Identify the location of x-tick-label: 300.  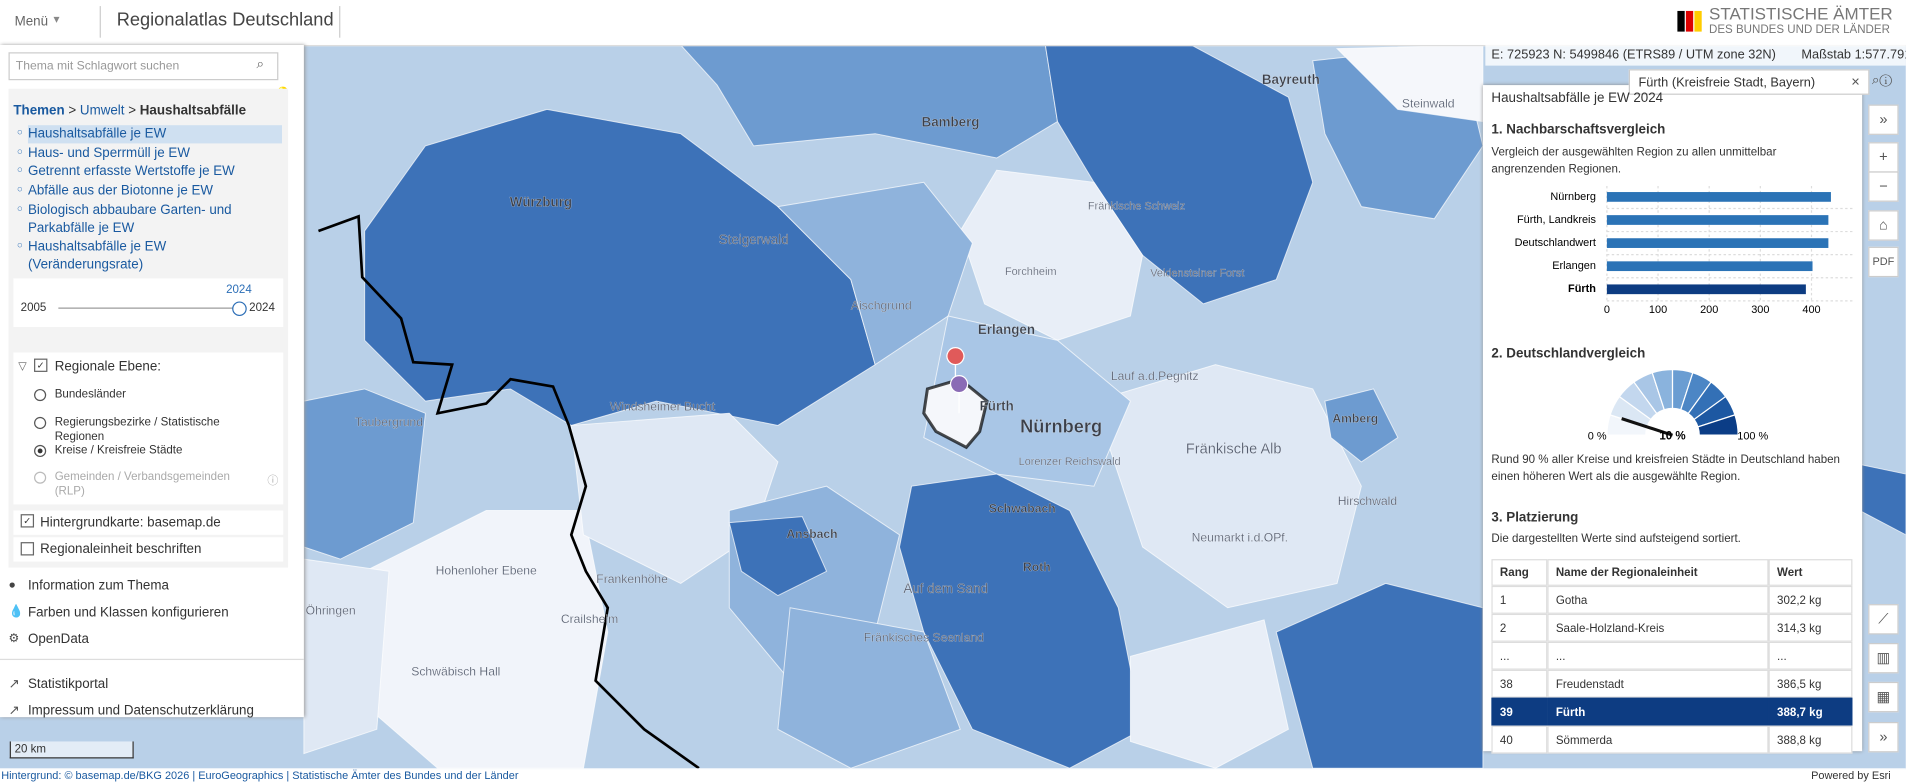
(1760, 310).